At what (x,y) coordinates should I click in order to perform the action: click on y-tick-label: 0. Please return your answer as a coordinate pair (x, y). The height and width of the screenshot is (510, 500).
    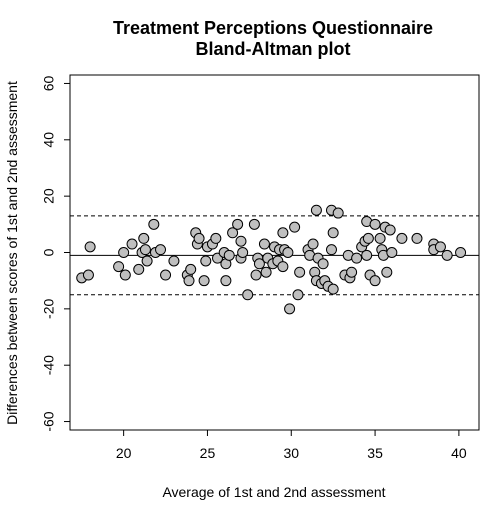
    Looking at the image, I should click on (49, 252).